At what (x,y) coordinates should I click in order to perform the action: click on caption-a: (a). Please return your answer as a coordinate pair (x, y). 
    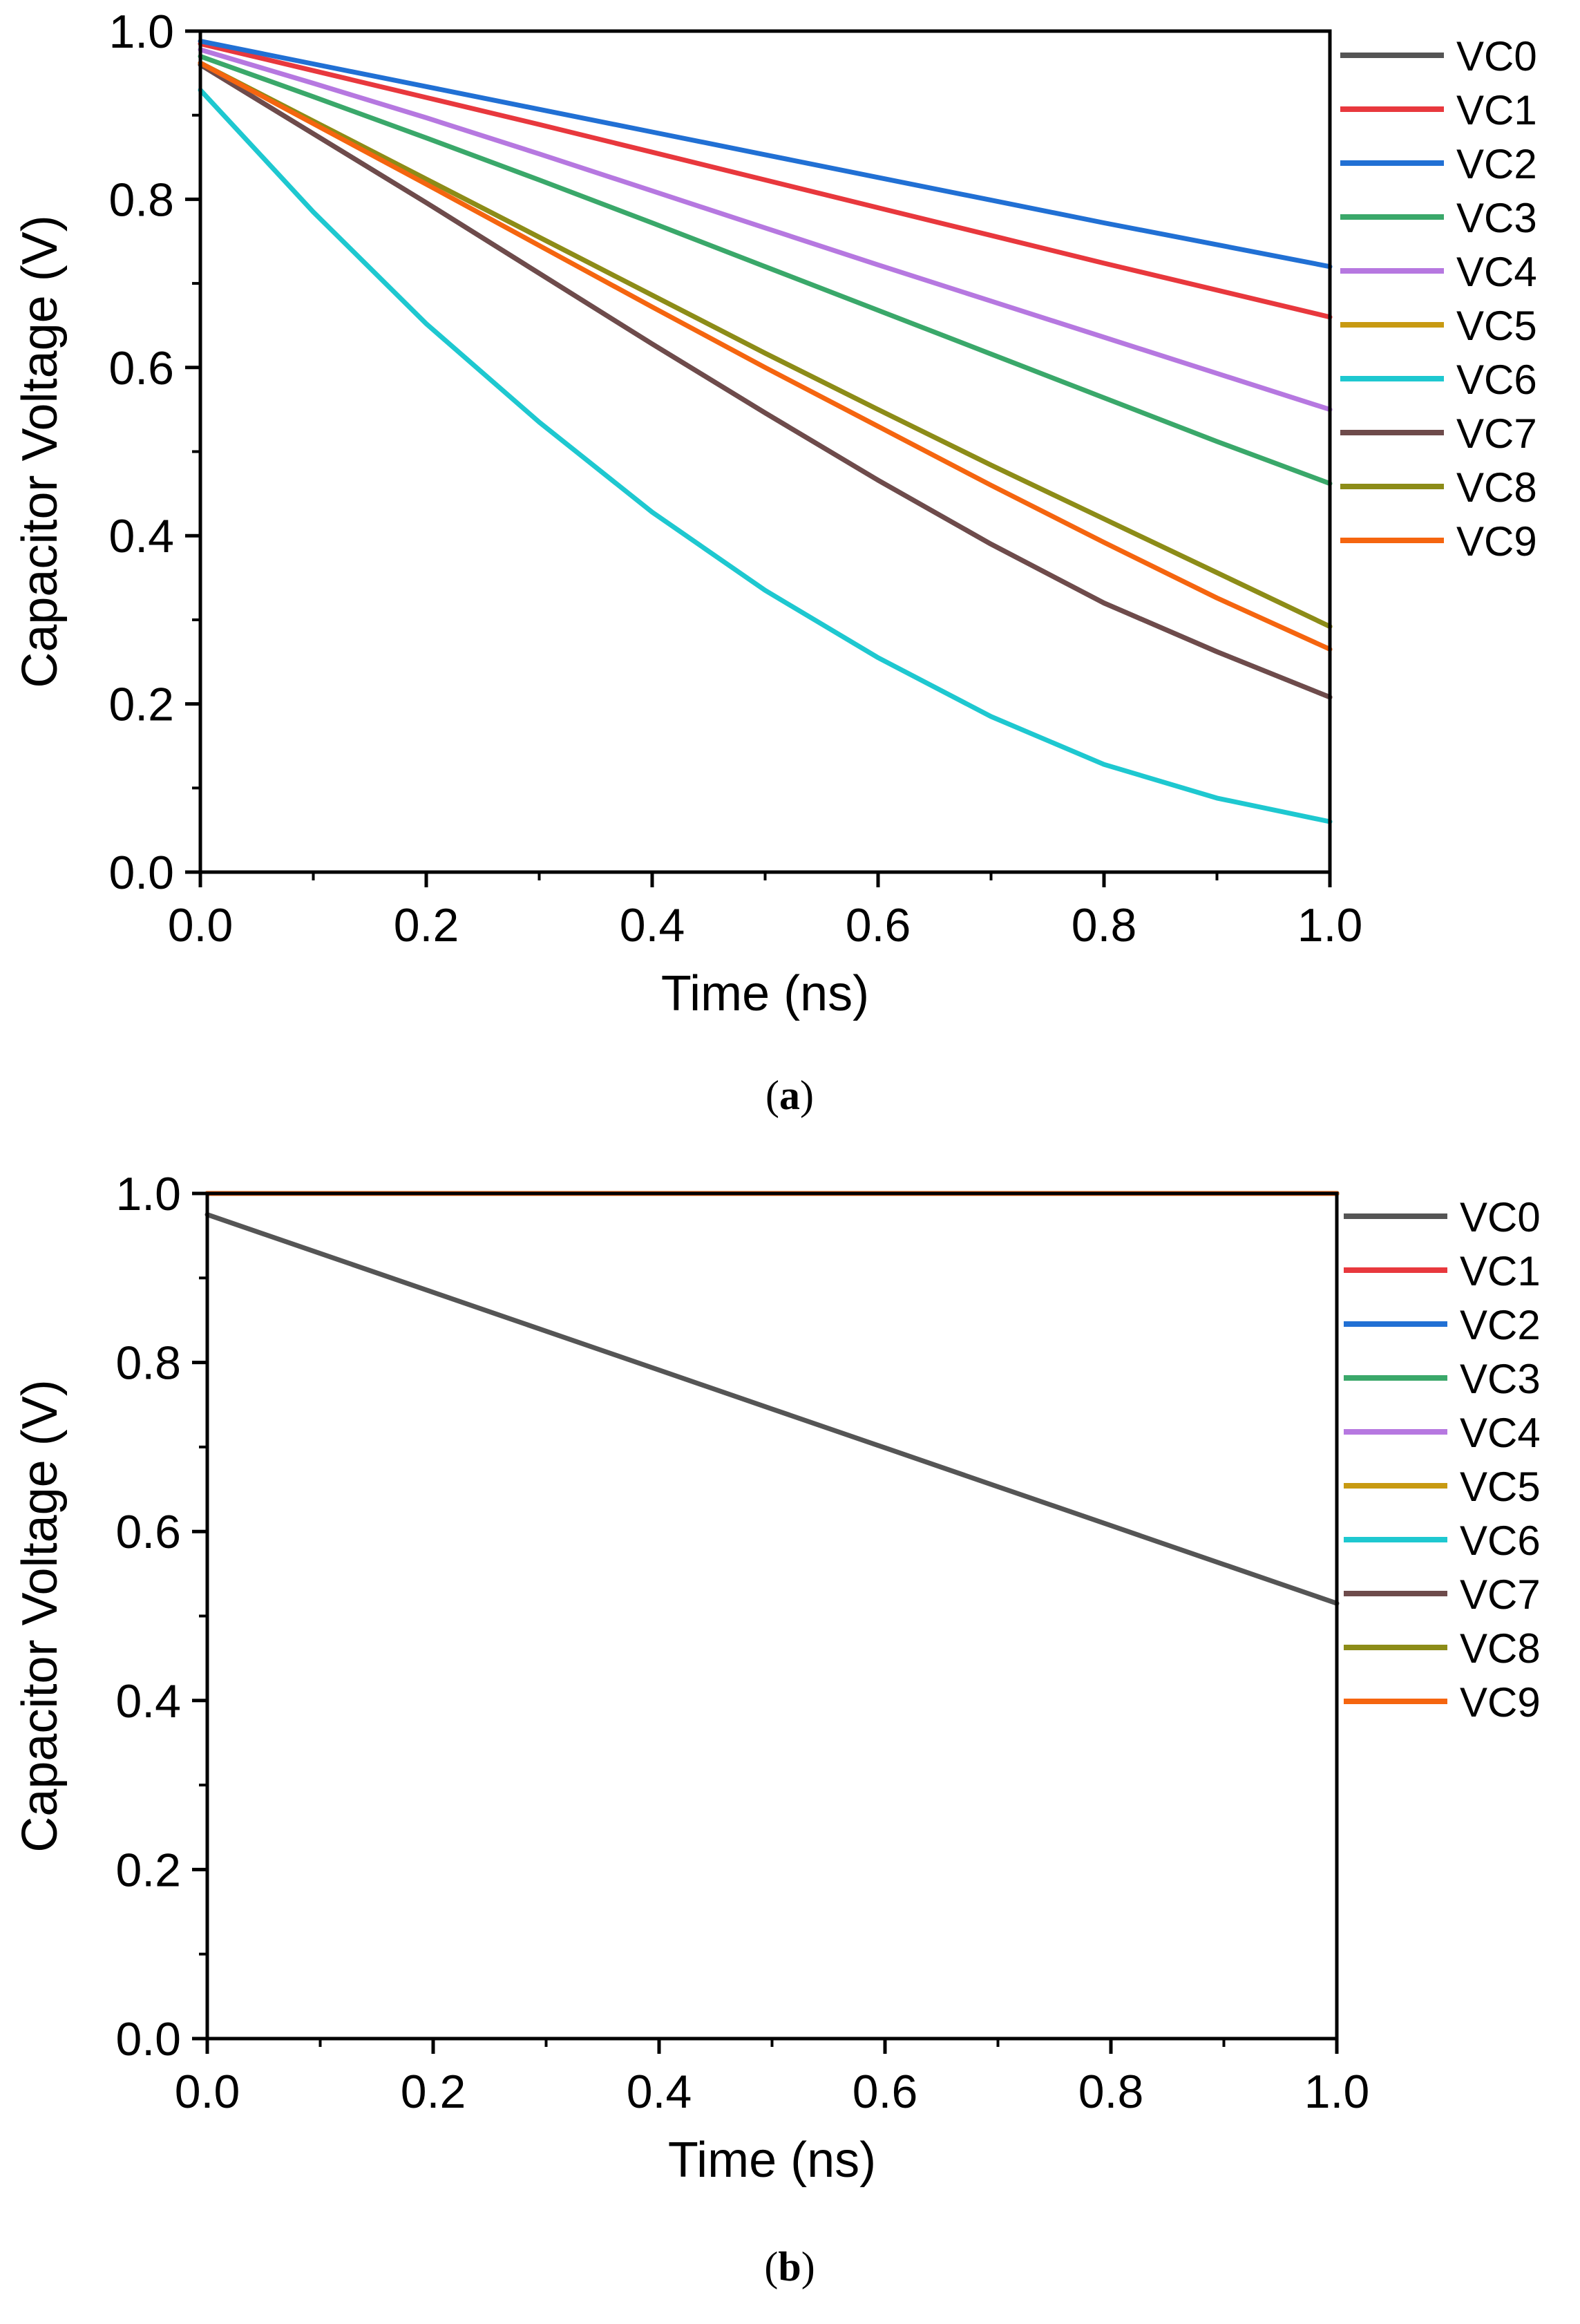
    Looking at the image, I should click on (790, 1095).